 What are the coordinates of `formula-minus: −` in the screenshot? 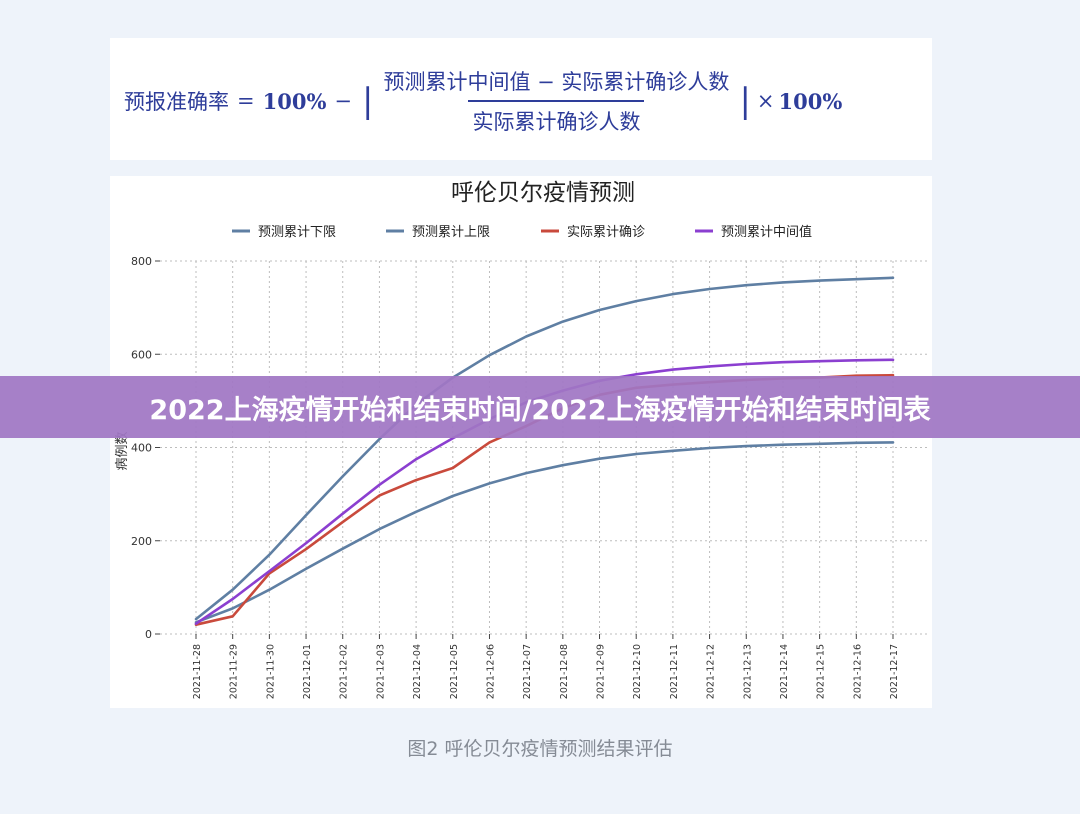 It's located at (343, 101).